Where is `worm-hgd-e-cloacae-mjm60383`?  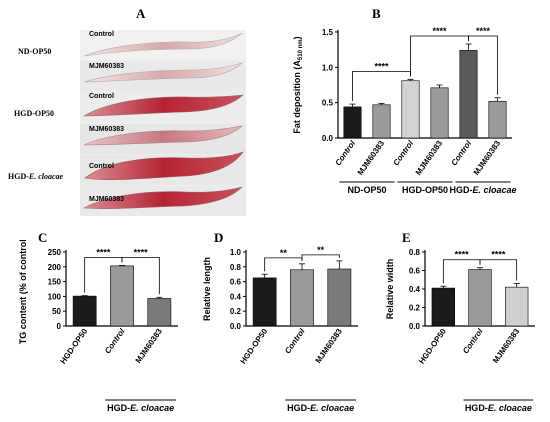
worm-hgd-e-cloacae-mjm60383 is located at coordinates (162, 197).